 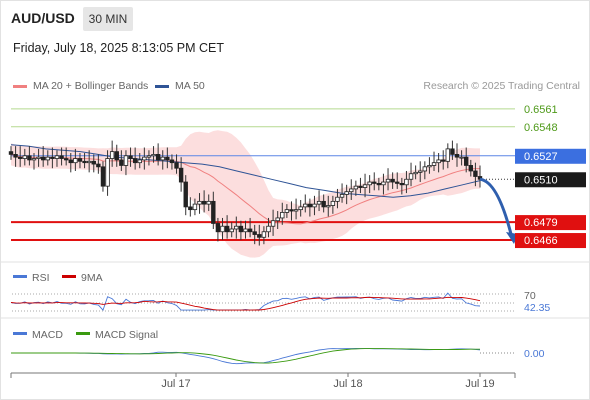 What do you see at coordinates (534, 354) in the screenshot?
I see `macd-value: 0.00` at bounding box center [534, 354].